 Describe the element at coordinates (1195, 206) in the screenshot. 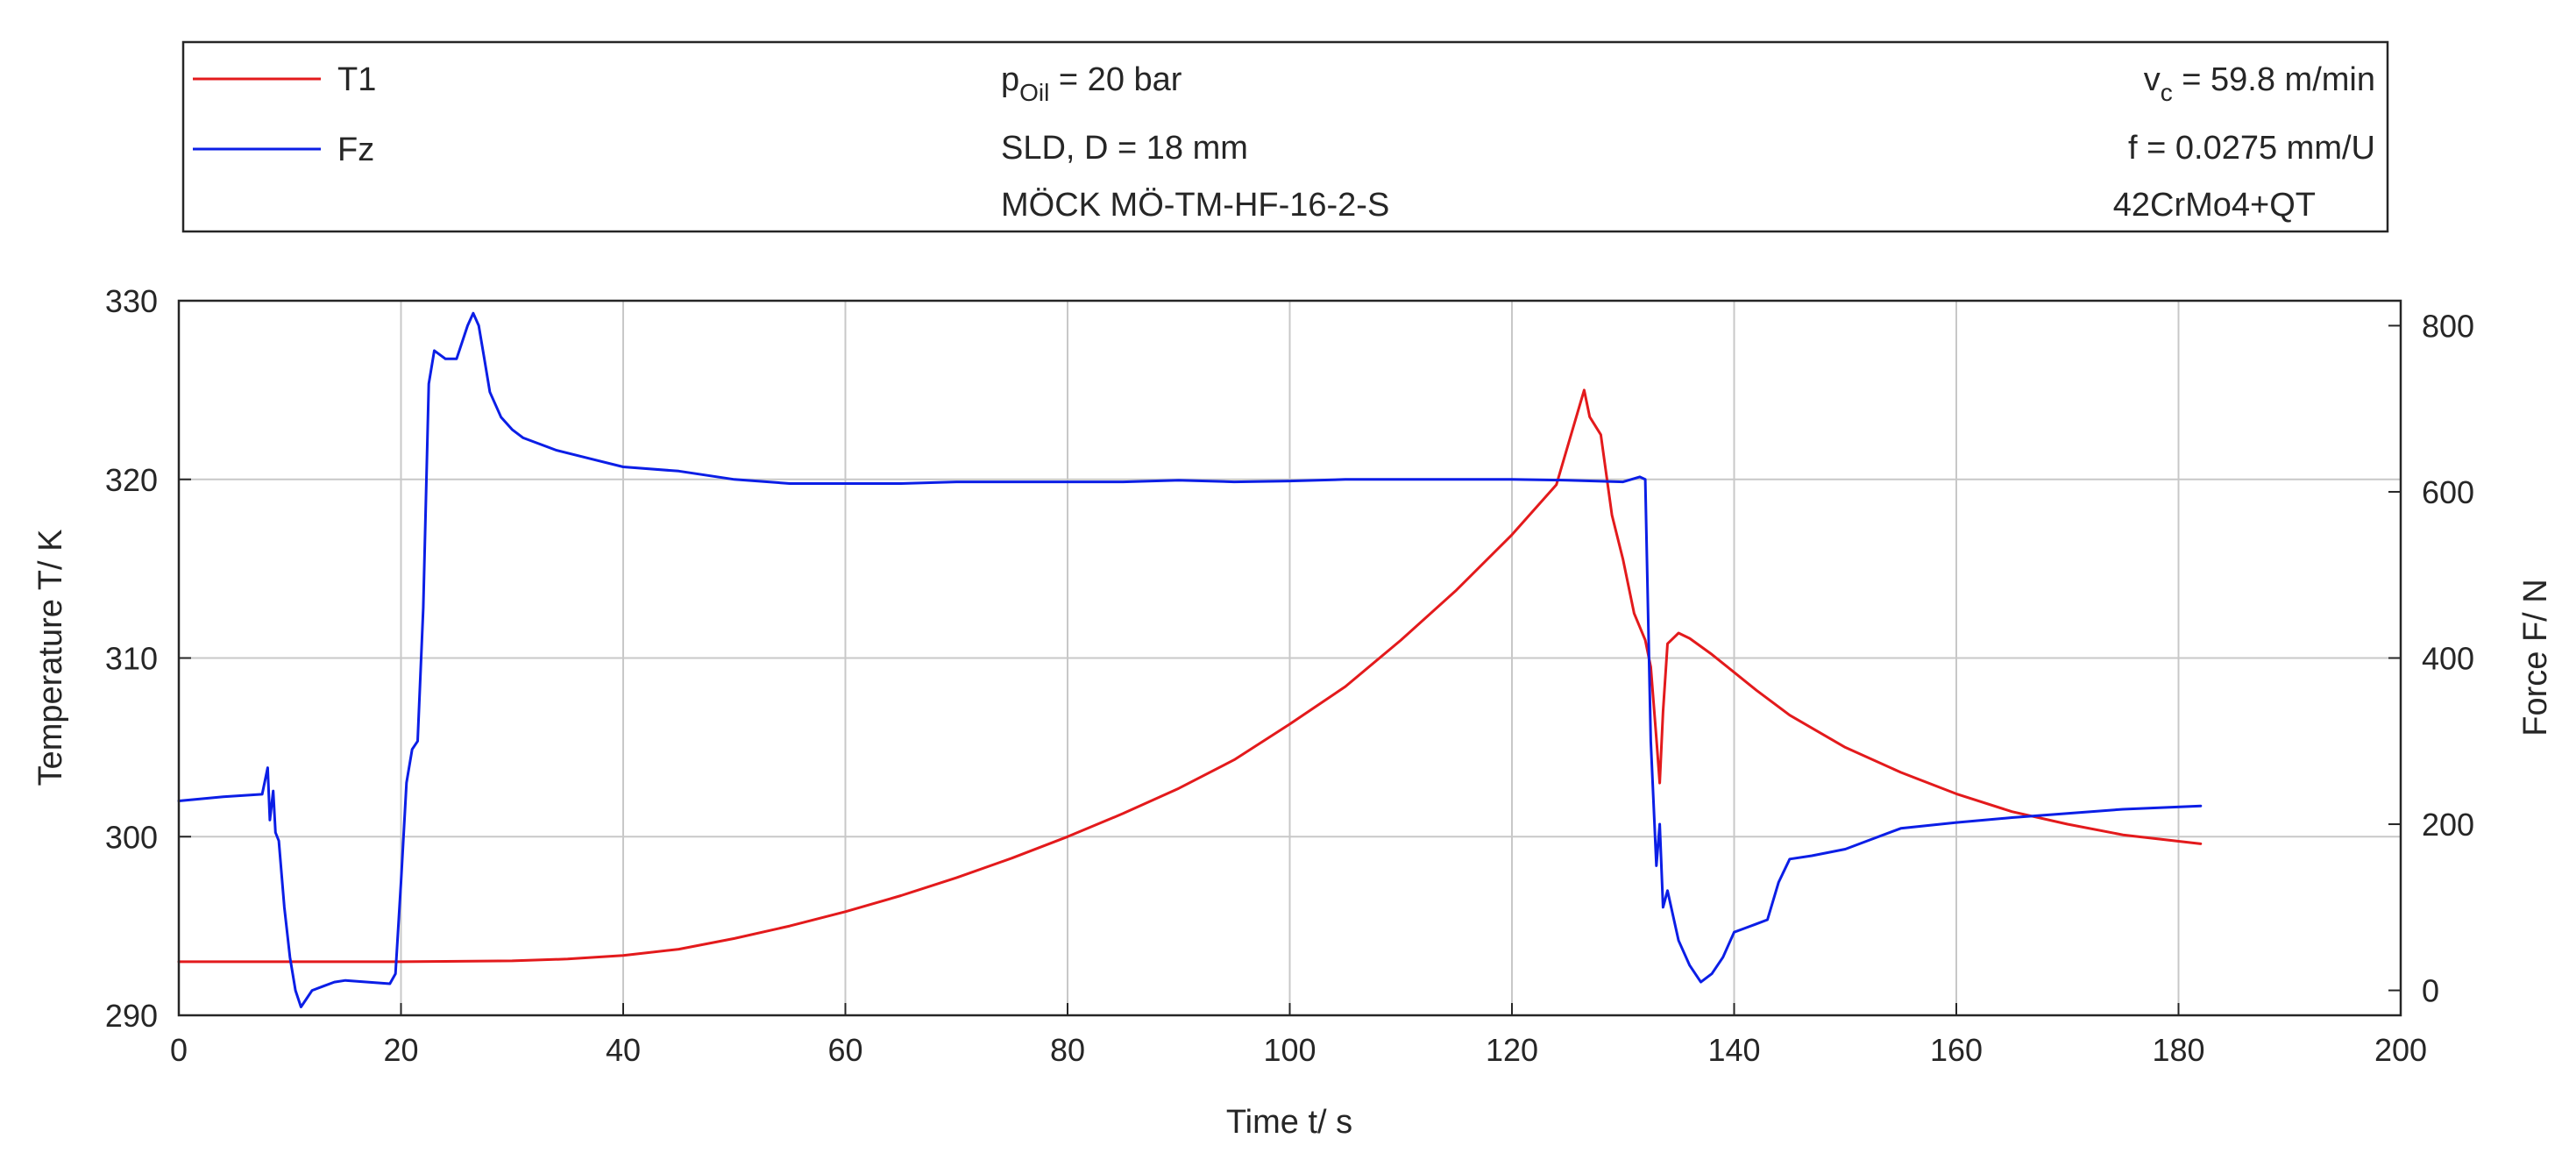

I see `tool-name: MÖCK MÖ-TM-HF-16-2-S` at that location.